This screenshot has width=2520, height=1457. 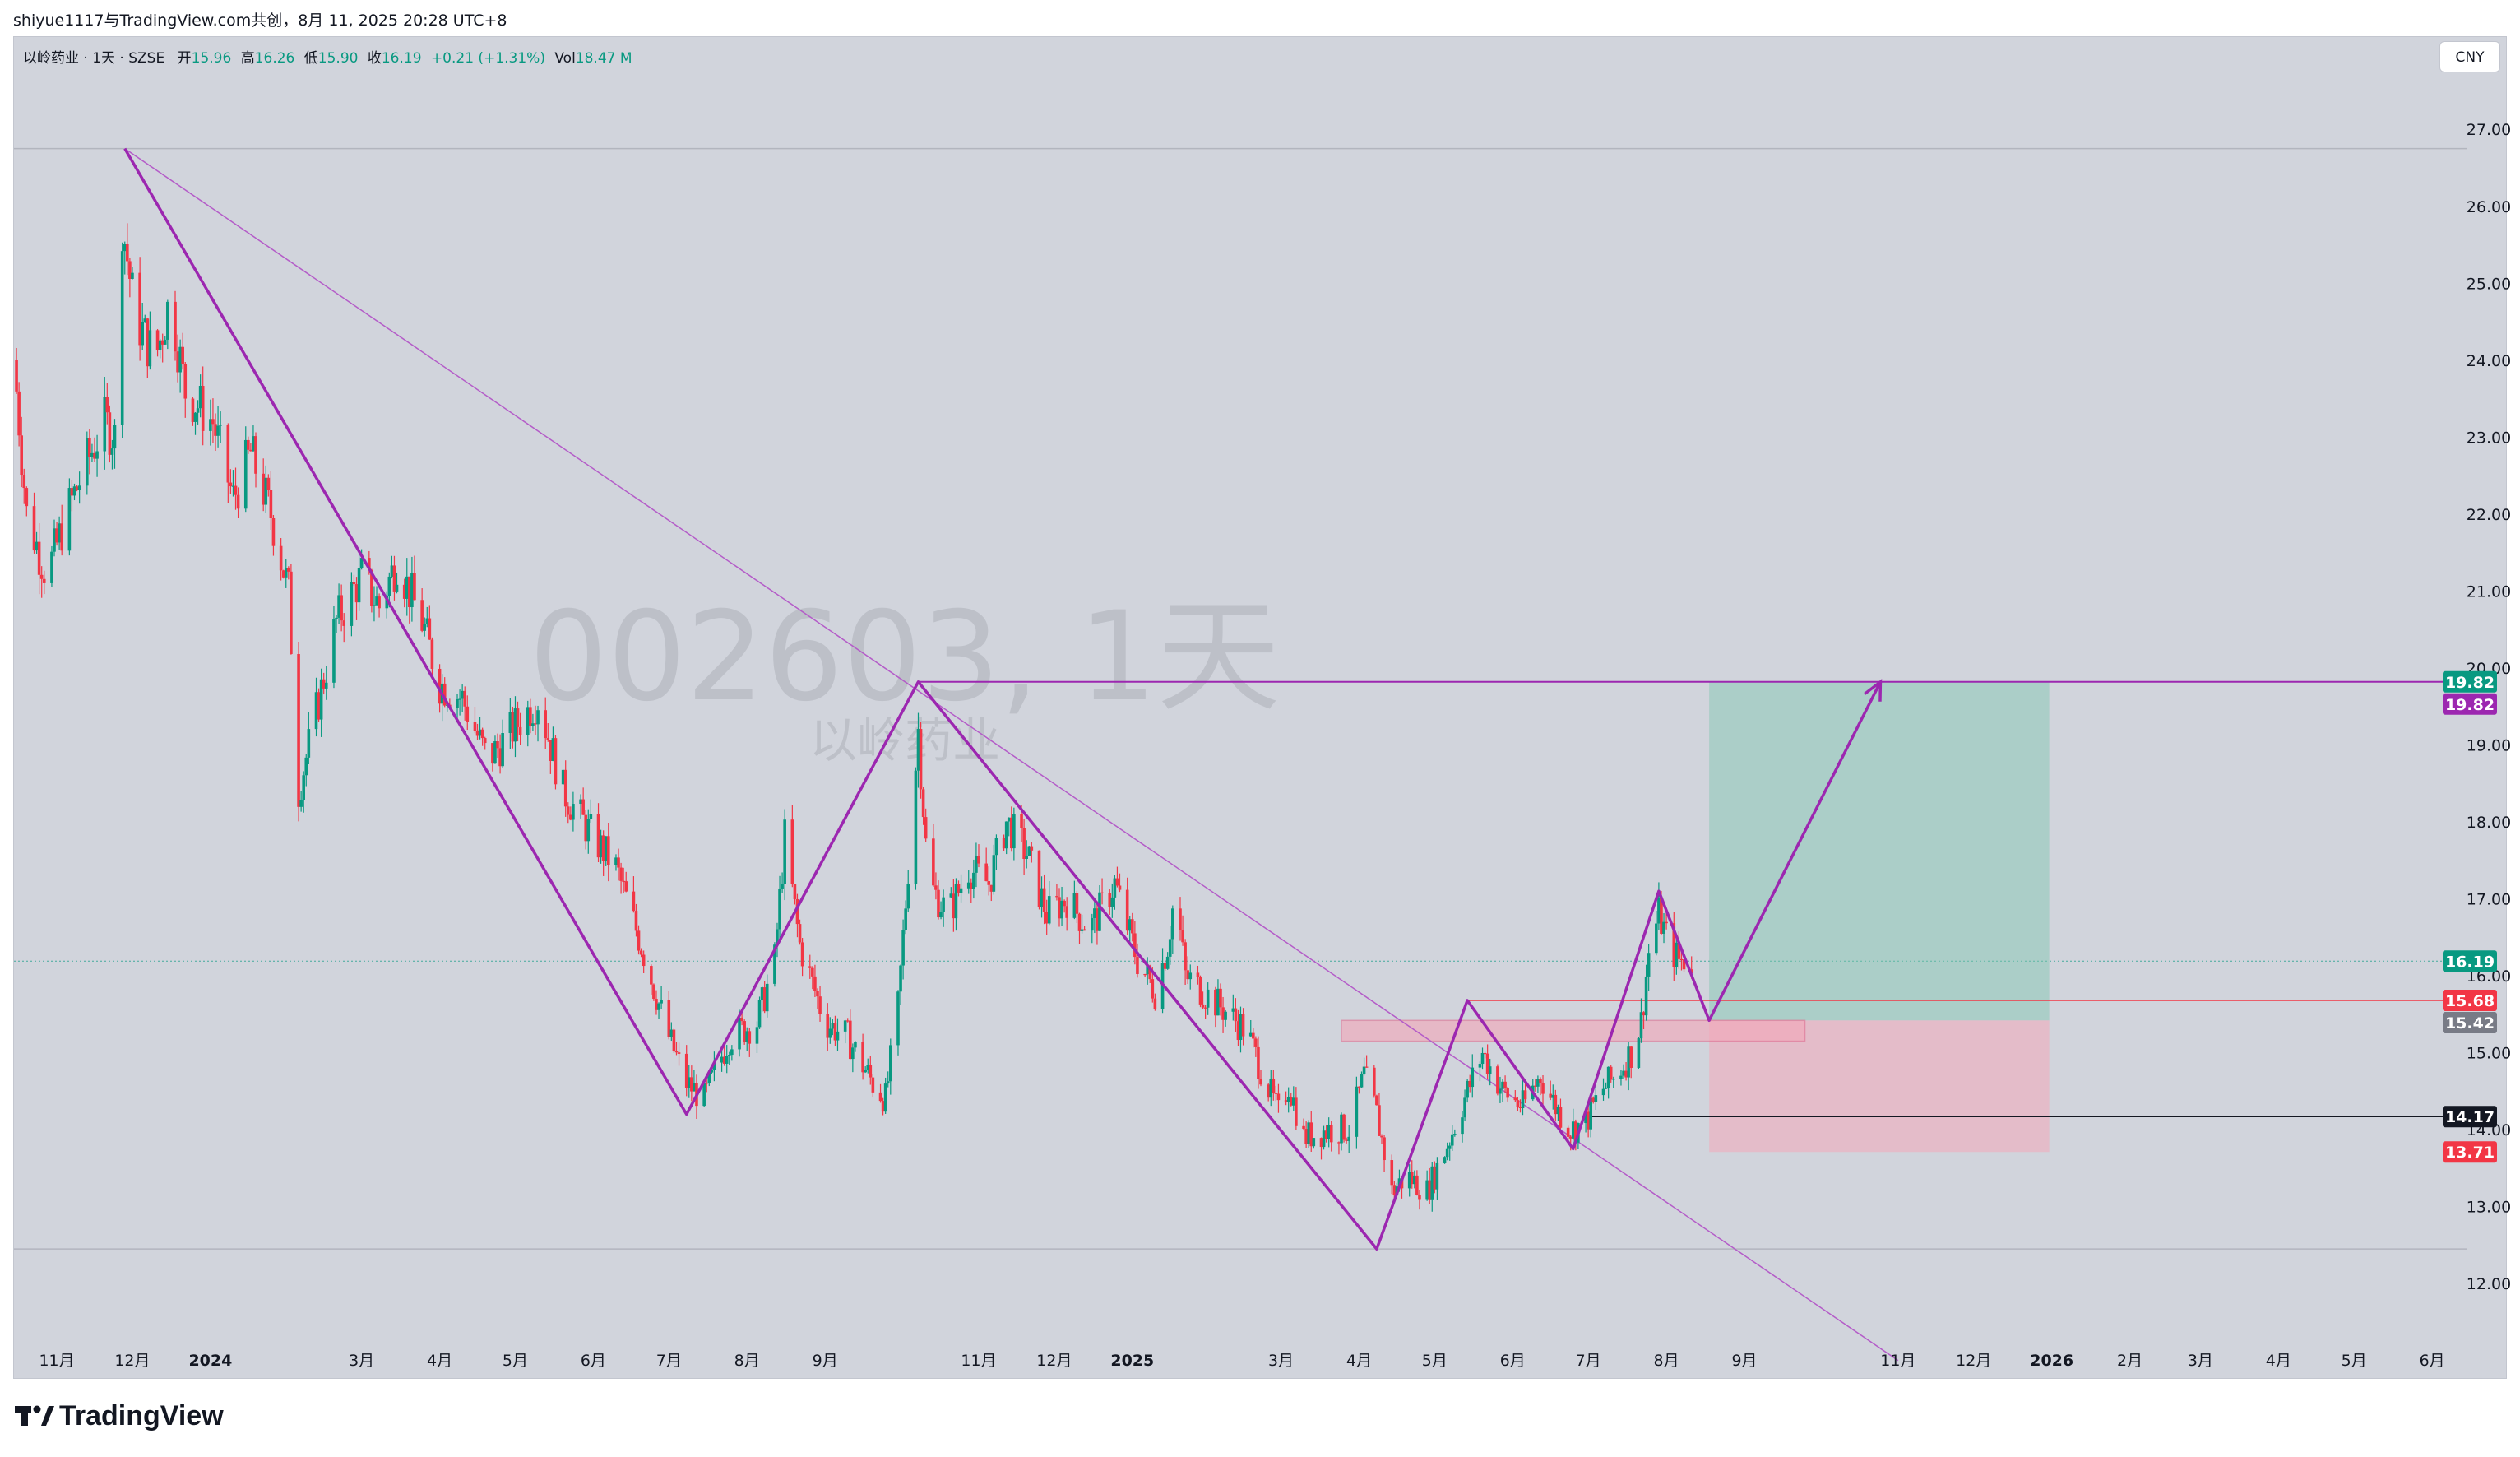 I want to click on y-axis-tick-label: 25.00, so click(x=2489, y=284).